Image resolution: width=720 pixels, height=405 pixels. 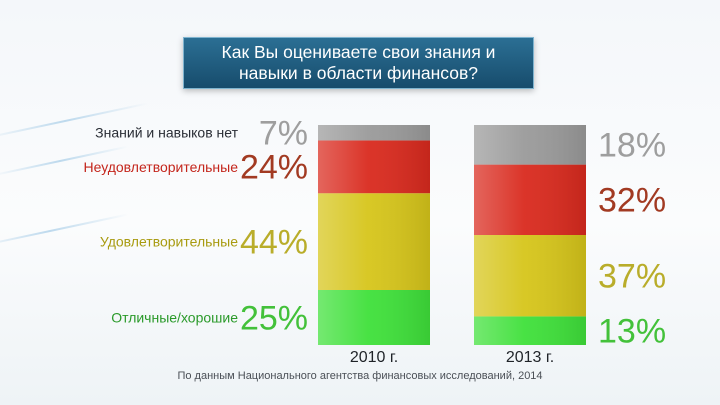 What do you see at coordinates (632, 146) in the screenshot?
I see `data-label: 18%` at bounding box center [632, 146].